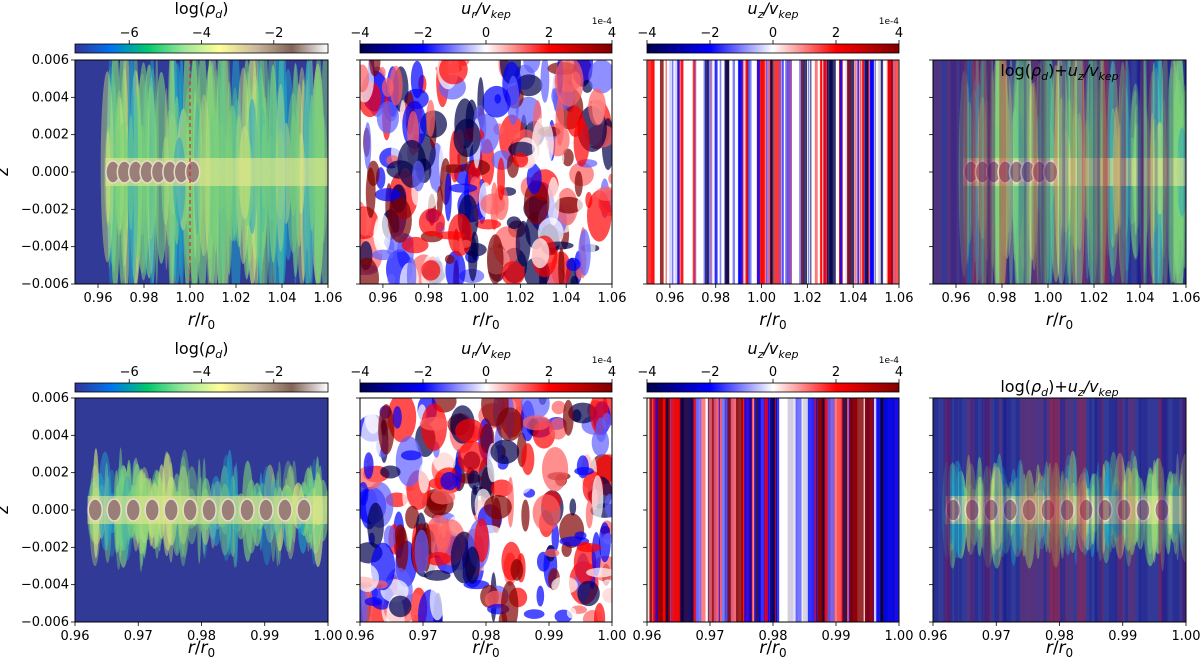 This screenshot has width=1200, height=660. Describe the element at coordinates (45, 247) in the screenshot. I see `y-tick-label: −0.004` at that location.